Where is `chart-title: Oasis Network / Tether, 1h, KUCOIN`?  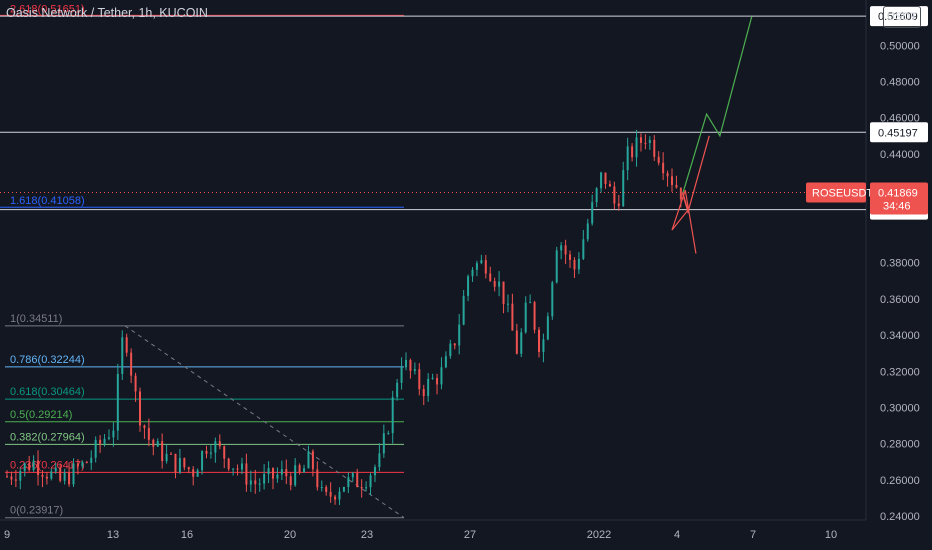 chart-title: Oasis Network / Tether, 1h, KUCOIN is located at coordinates (107, 13).